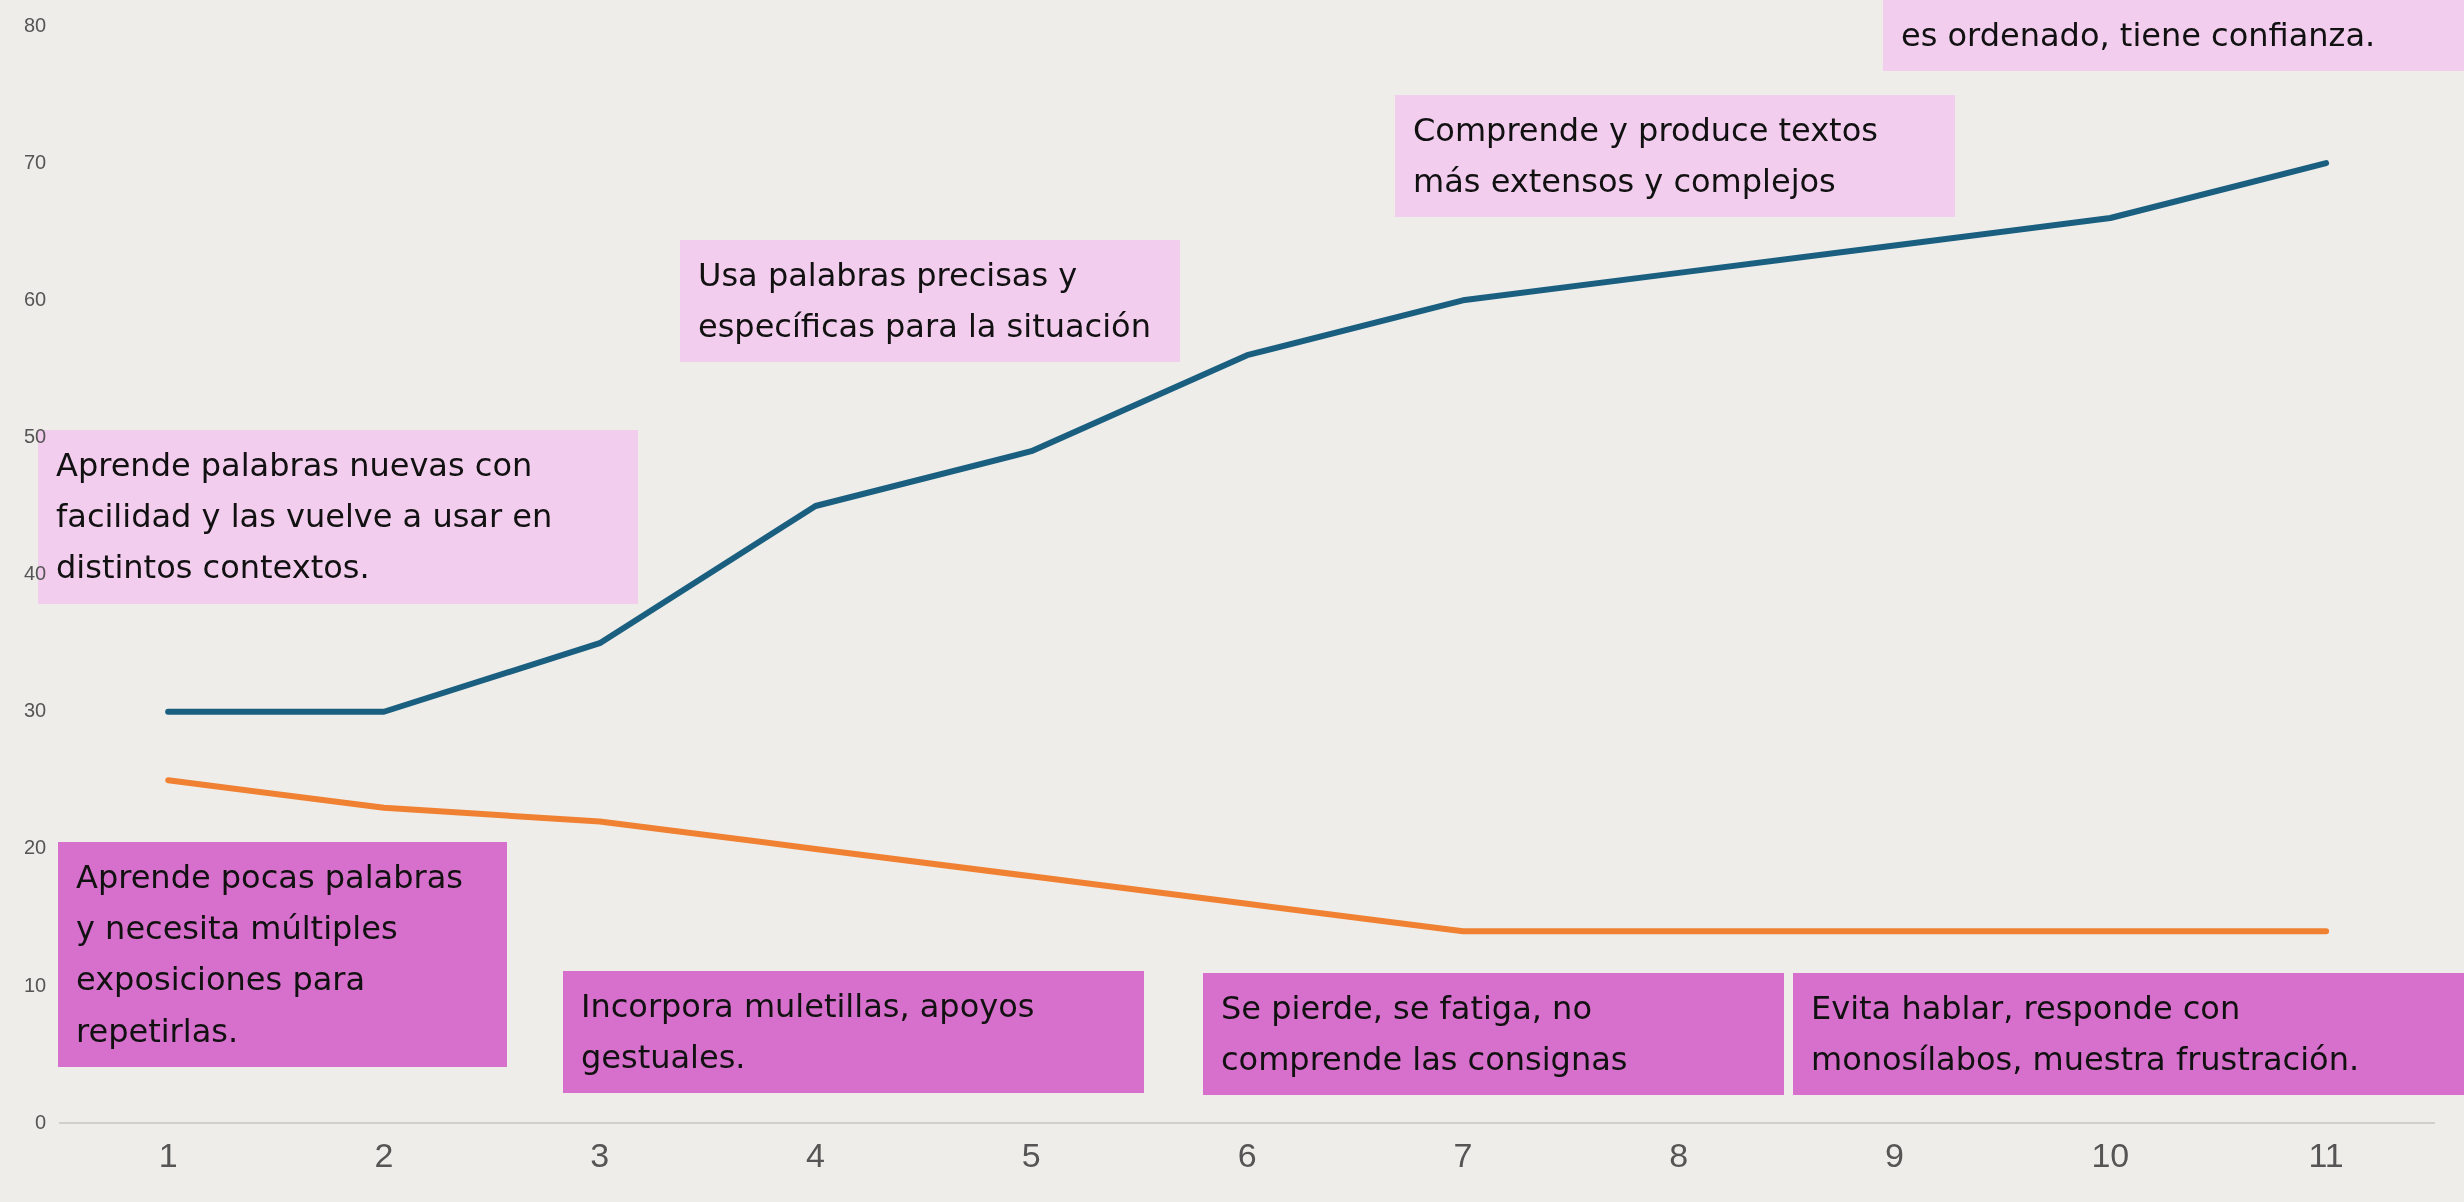  Describe the element at coordinates (35, 298) in the screenshot. I see `y-tick-label: 60` at that location.